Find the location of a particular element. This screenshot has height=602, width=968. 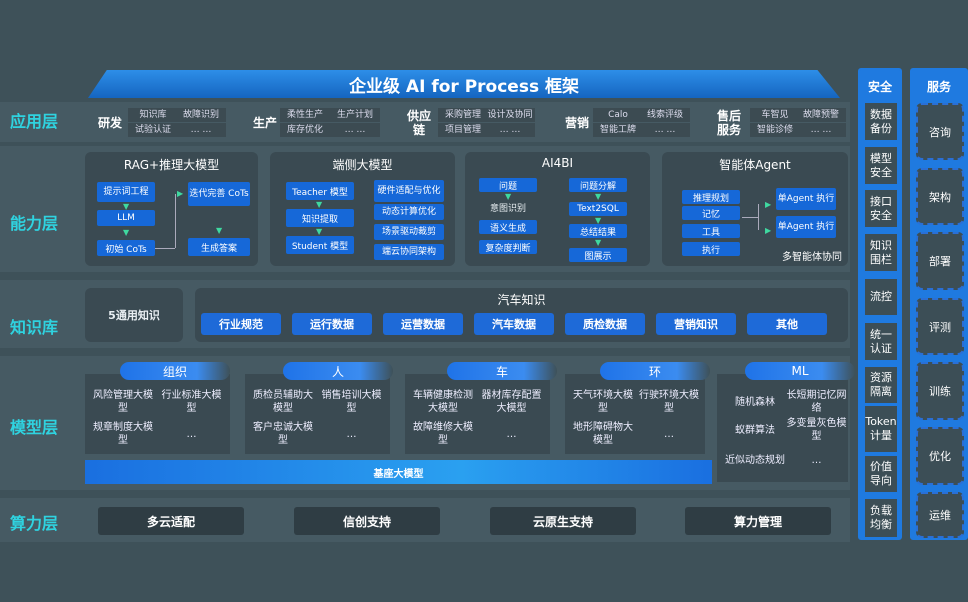

app-item: 生产计划 is located at coordinates (355, 115).